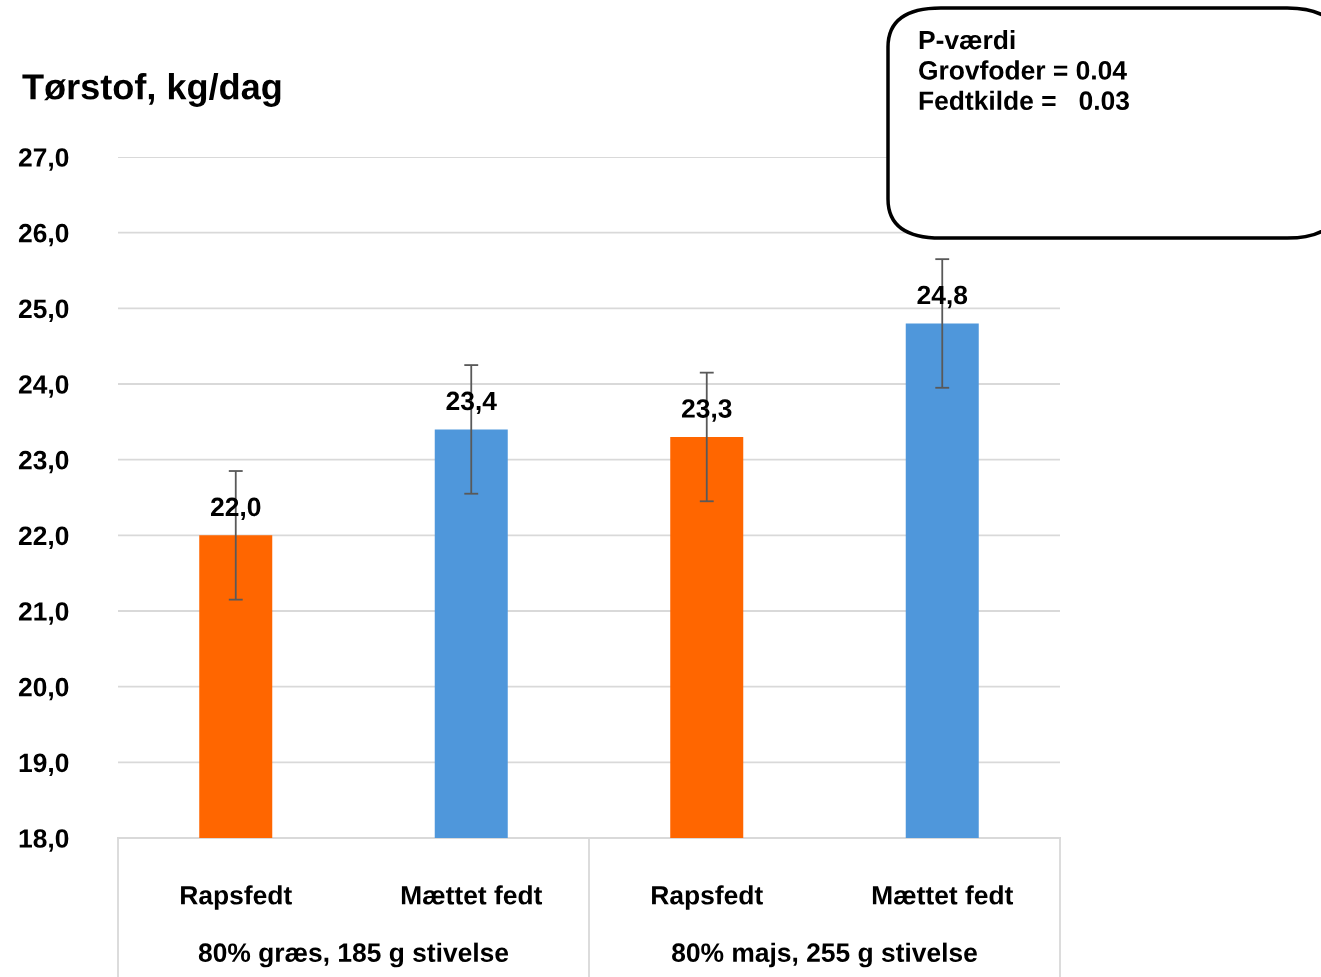  Describe the element at coordinates (43, 159) in the screenshot. I see `y-tick-label: 27,0` at that location.